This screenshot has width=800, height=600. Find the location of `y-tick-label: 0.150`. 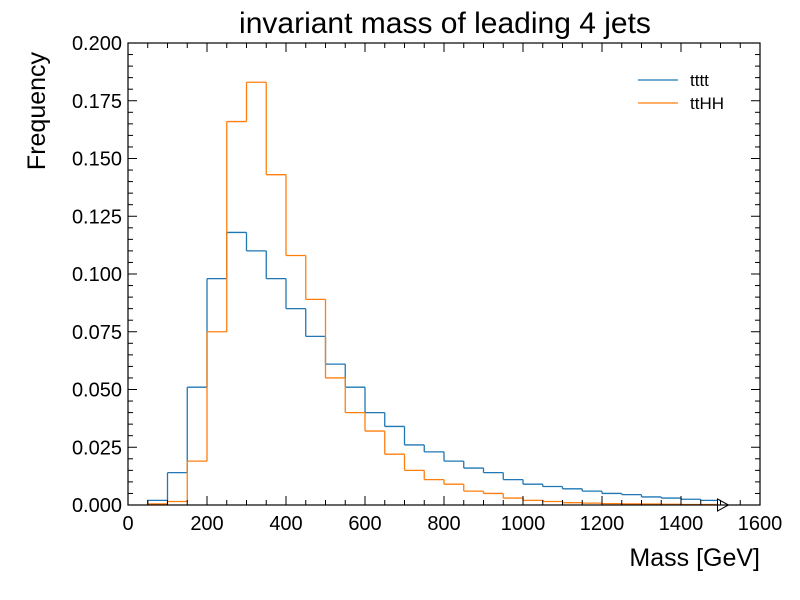

y-tick-label: 0.150 is located at coordinates (97, 160).